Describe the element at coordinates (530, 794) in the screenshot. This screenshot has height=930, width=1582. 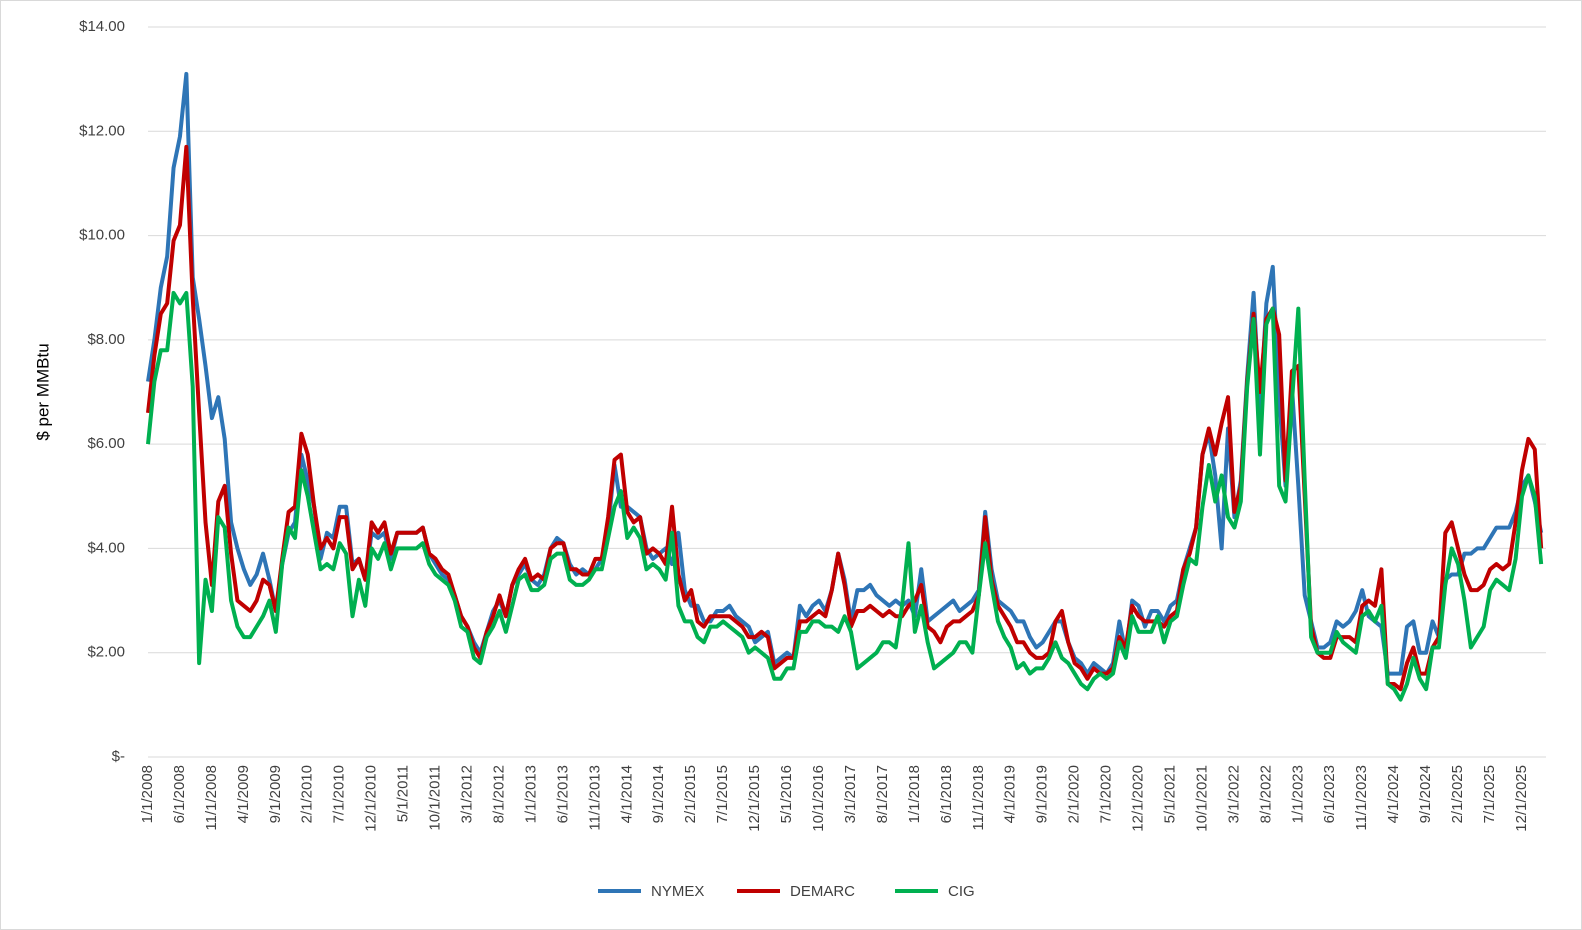
I see `x-tick-label: 1/1/2013` at that location.